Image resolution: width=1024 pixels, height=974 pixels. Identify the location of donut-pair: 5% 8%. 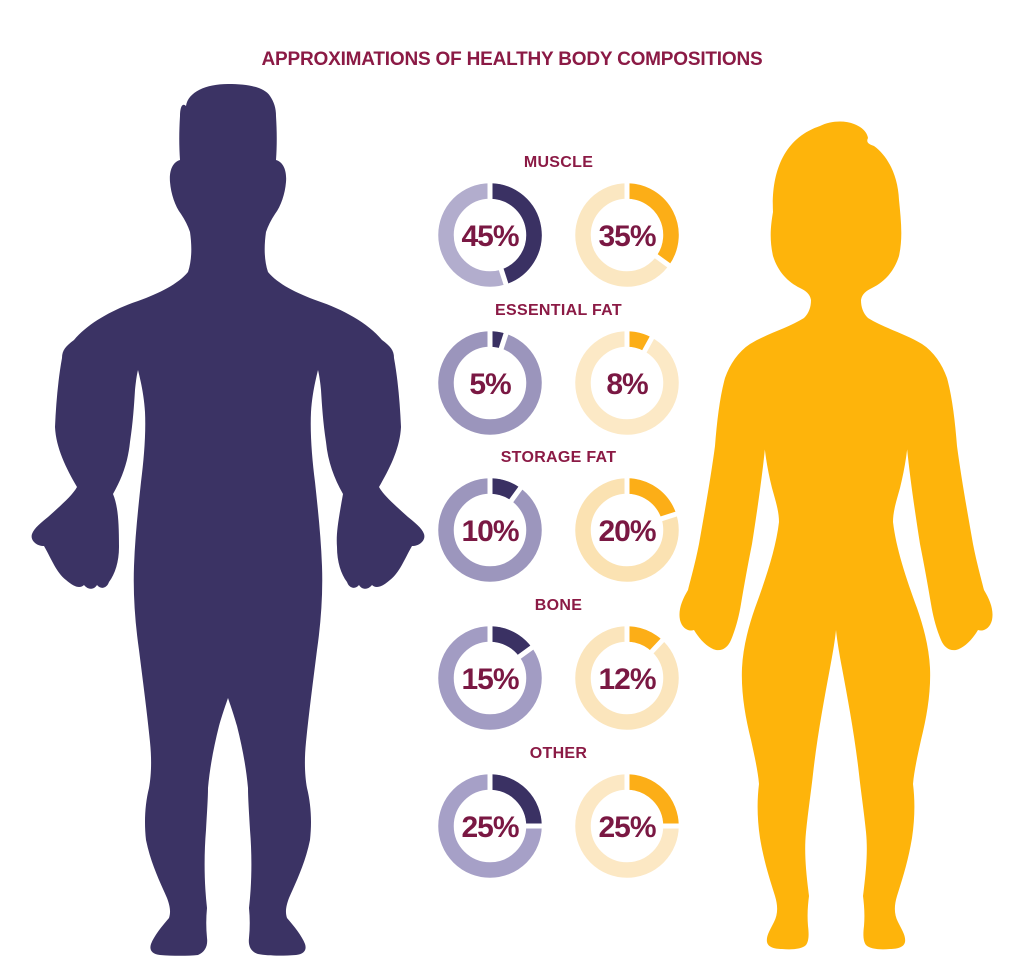
(558, 383).